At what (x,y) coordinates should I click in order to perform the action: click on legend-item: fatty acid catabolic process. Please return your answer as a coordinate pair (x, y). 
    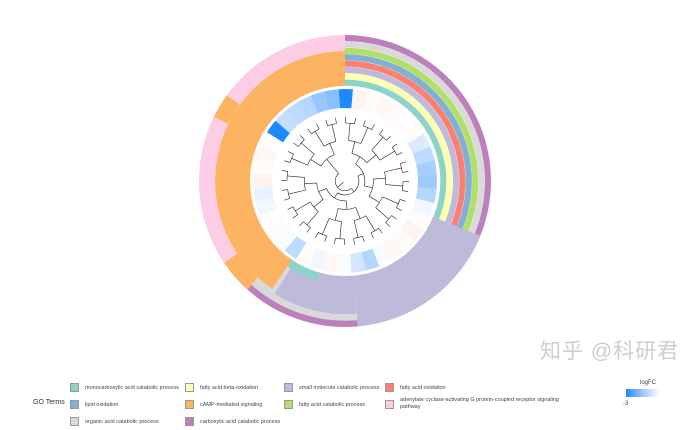
    Looking at the image, I should click on (324, 404).